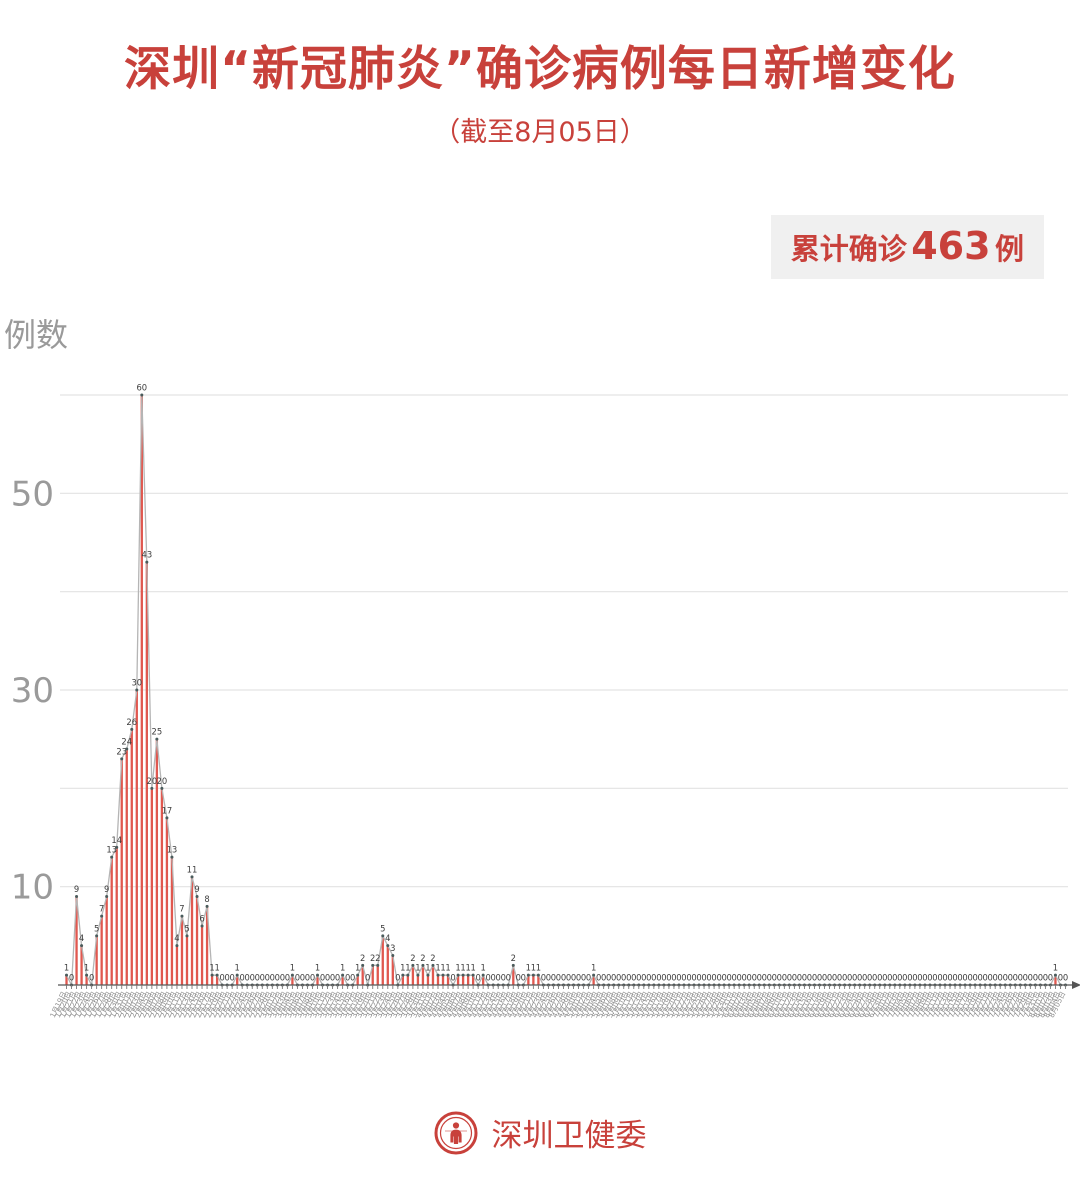 The image size is (1080, 1184). Describe the element at coordinates (540, 69) in the screenshot. I see `page-title: 深圳“新冠肺炎”确诊病例每日新增变化` at that location.